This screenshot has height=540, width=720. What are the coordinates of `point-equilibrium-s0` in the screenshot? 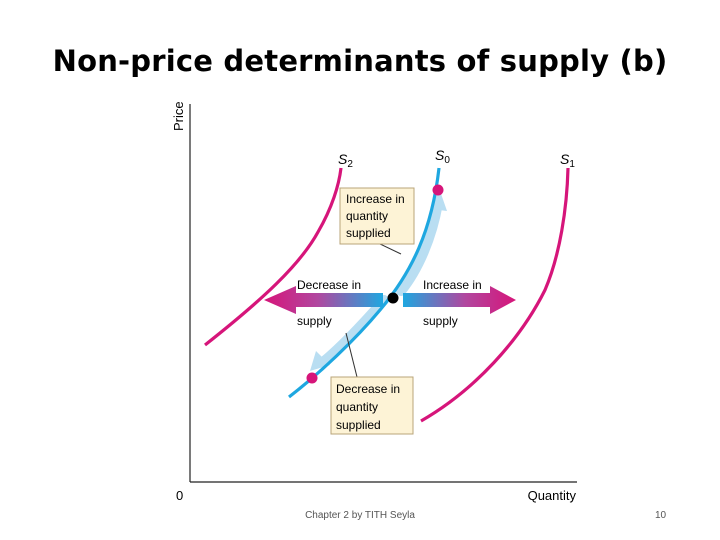 It's located at (393, 298).